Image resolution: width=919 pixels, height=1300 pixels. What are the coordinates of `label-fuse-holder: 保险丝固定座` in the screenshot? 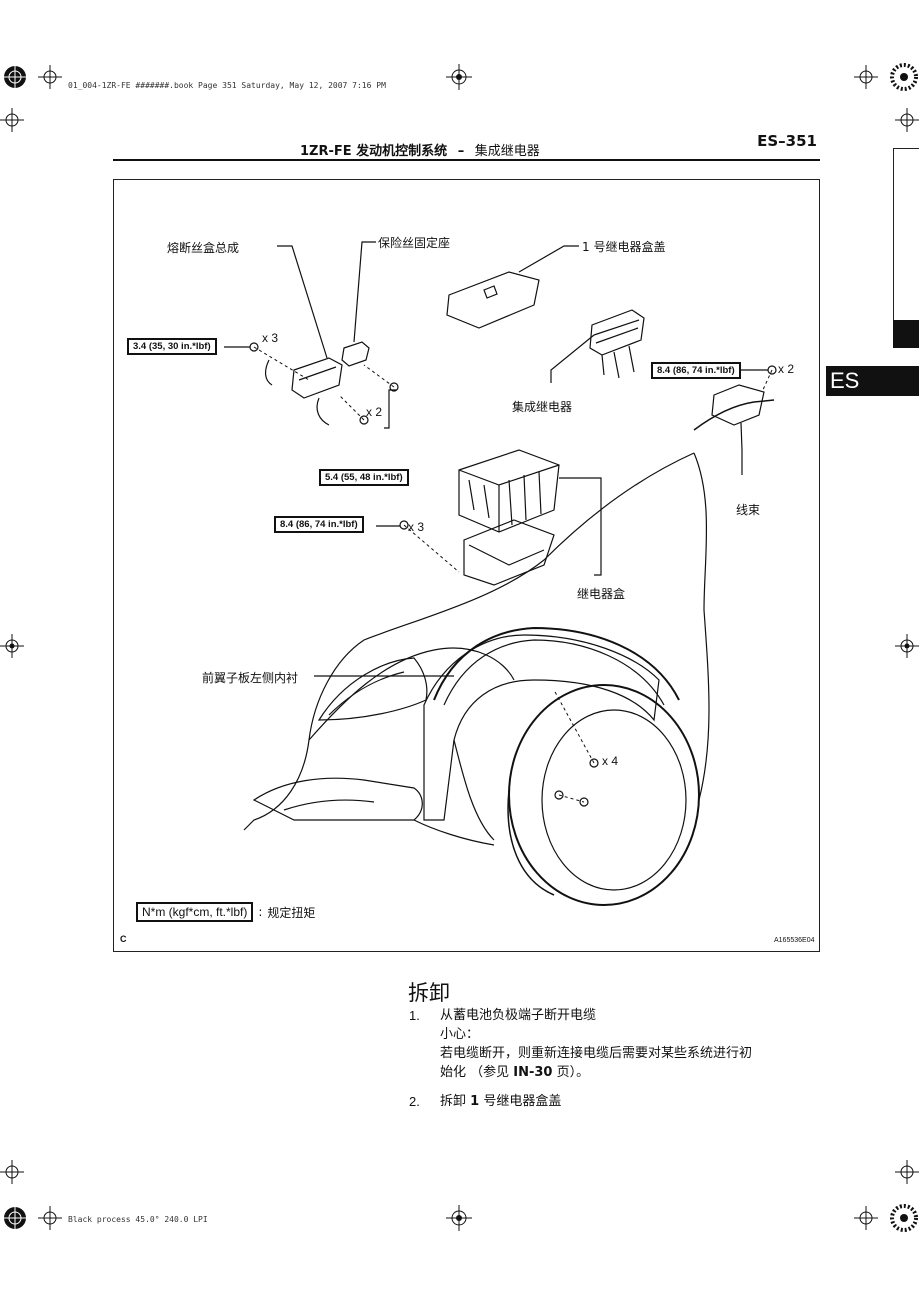 It's located at (414, 243).